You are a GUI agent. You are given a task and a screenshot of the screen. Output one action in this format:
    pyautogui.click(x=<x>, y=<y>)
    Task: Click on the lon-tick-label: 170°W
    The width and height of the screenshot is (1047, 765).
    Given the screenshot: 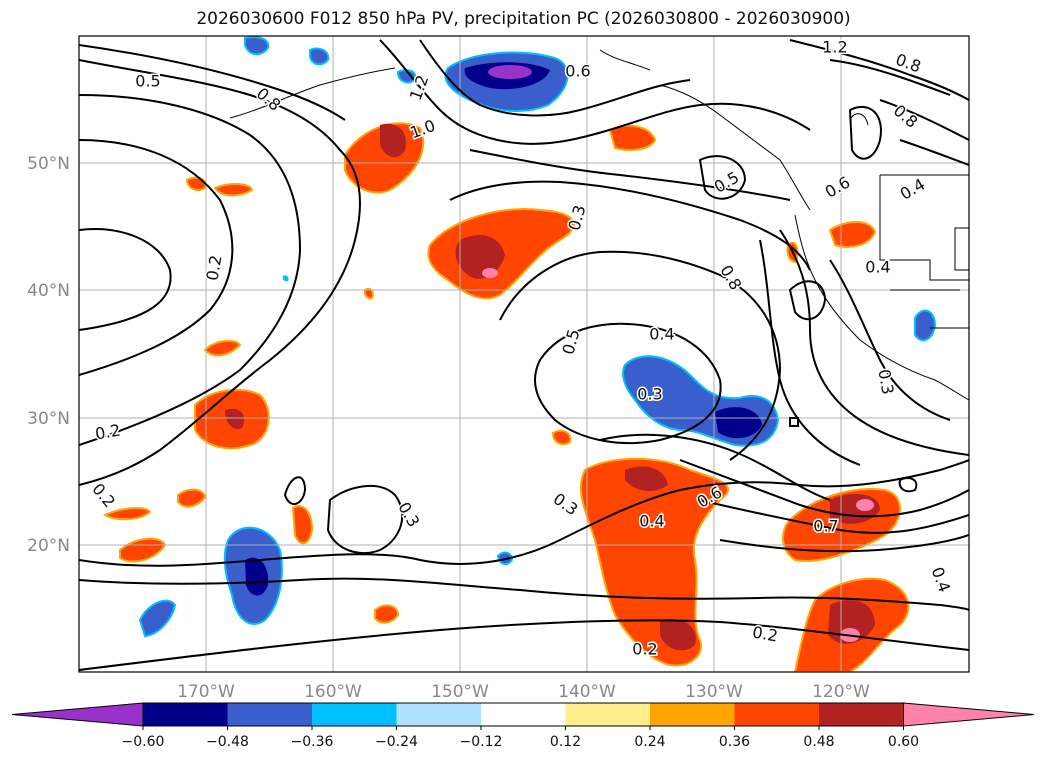 What is the action you would take?
    pyautogui.click(x=206, y=692)
    